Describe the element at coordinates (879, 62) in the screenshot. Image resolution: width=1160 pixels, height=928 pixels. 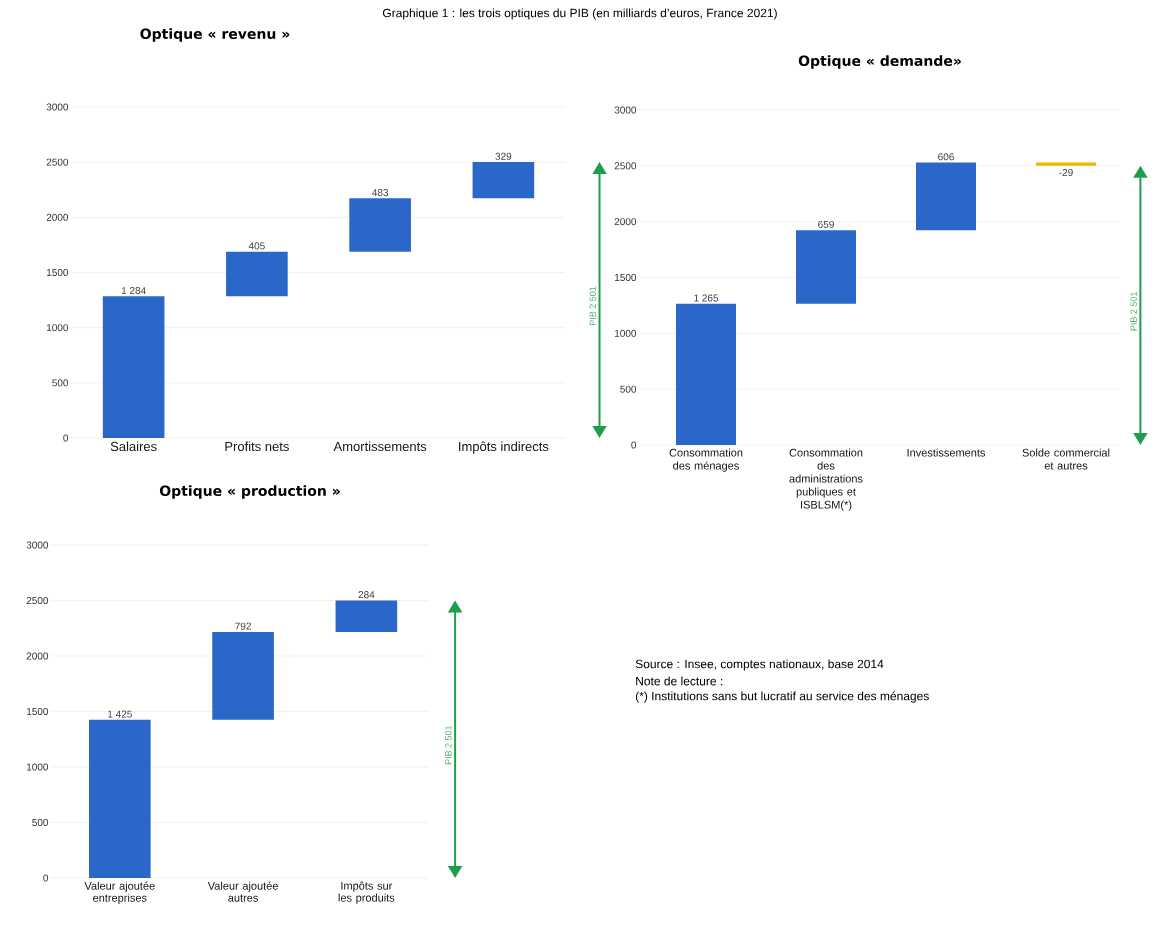
I see `chart-title: Optique « demande»` at that location.